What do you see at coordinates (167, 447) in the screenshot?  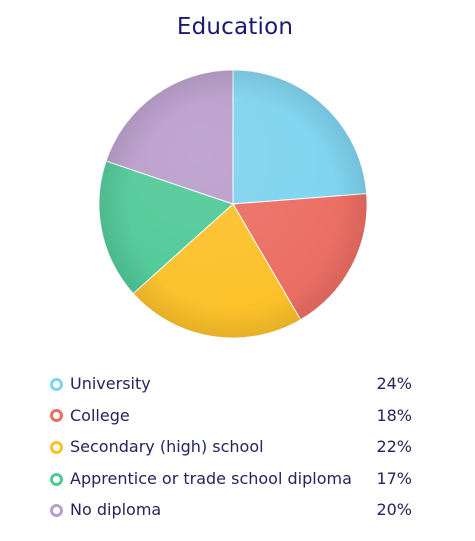 I see `legend-label: Secondary (high) school` at bounding box center [167, 447].